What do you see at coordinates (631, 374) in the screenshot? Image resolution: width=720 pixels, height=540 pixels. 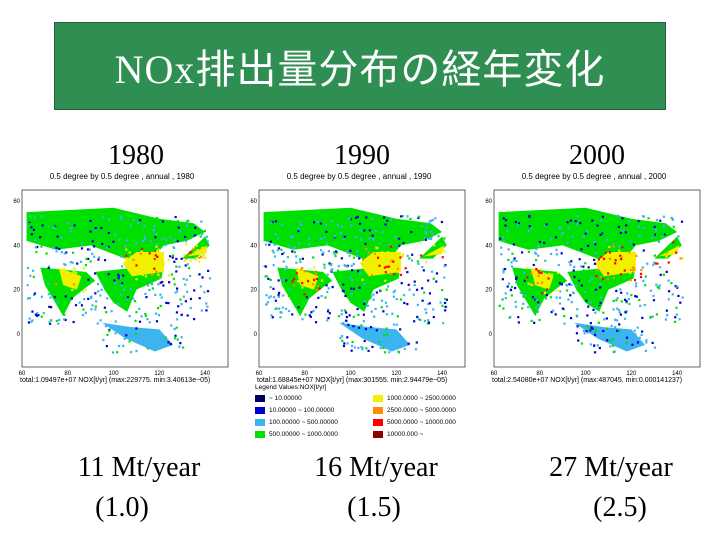 I see `x-tick-label: 120` at bounding box center [631, 374].